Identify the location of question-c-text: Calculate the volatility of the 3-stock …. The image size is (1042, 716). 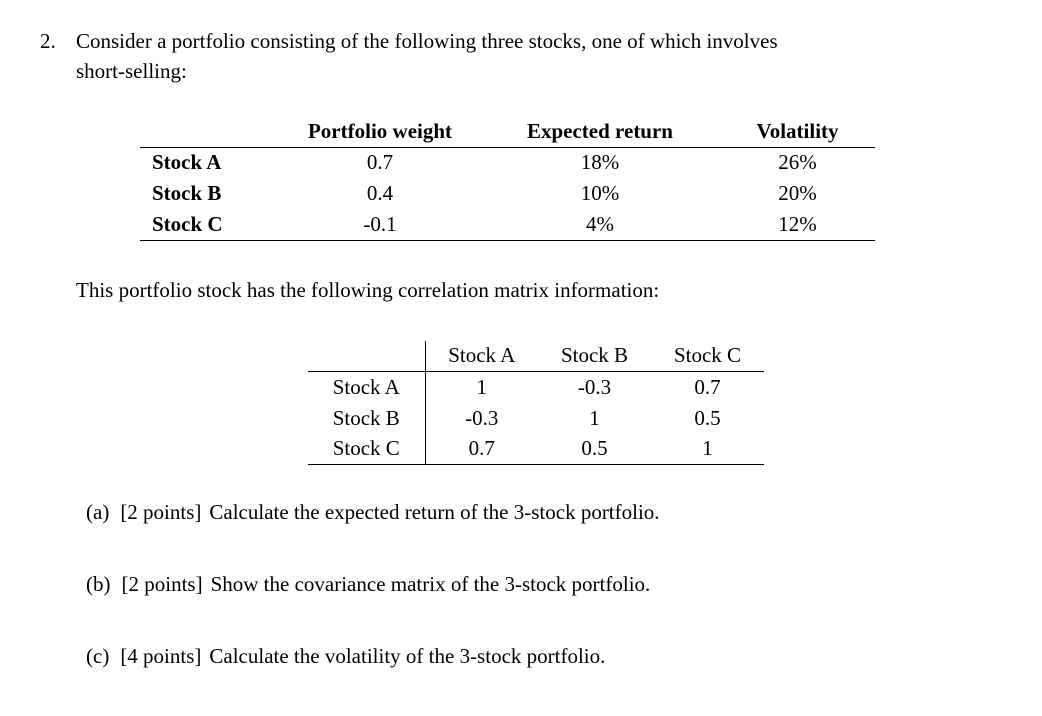
(407, 656).